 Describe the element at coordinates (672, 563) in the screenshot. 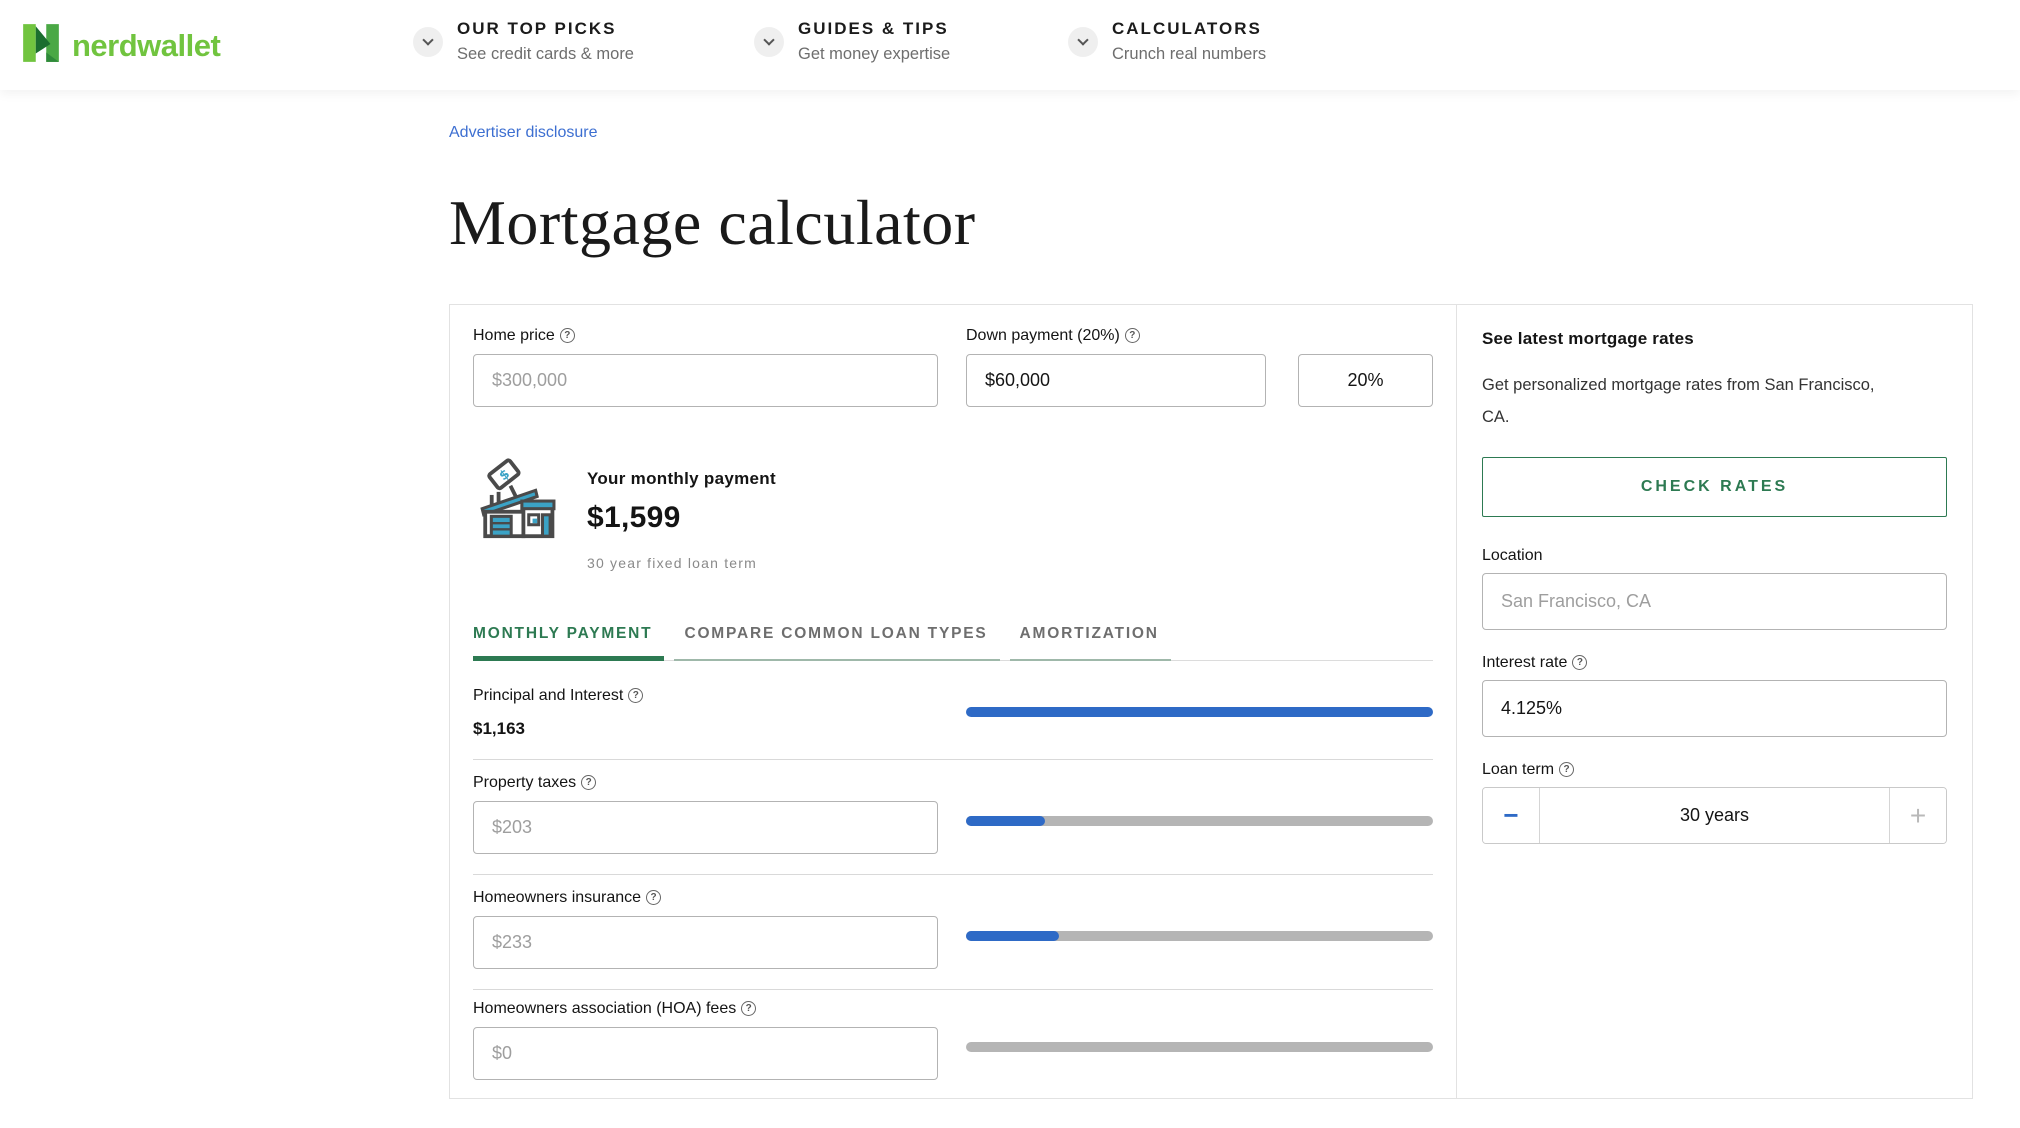

I see `loan-term-note: 30 year fixed loan term` at that location.